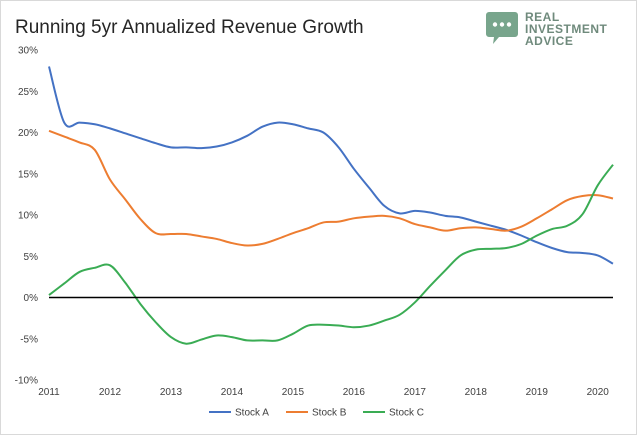 This screenshot has width=637, height=435. What do you see at coordinates (232, 392) in the screenshot?
I see `x-tick-label: 2014` at bounding box center [232, 392].